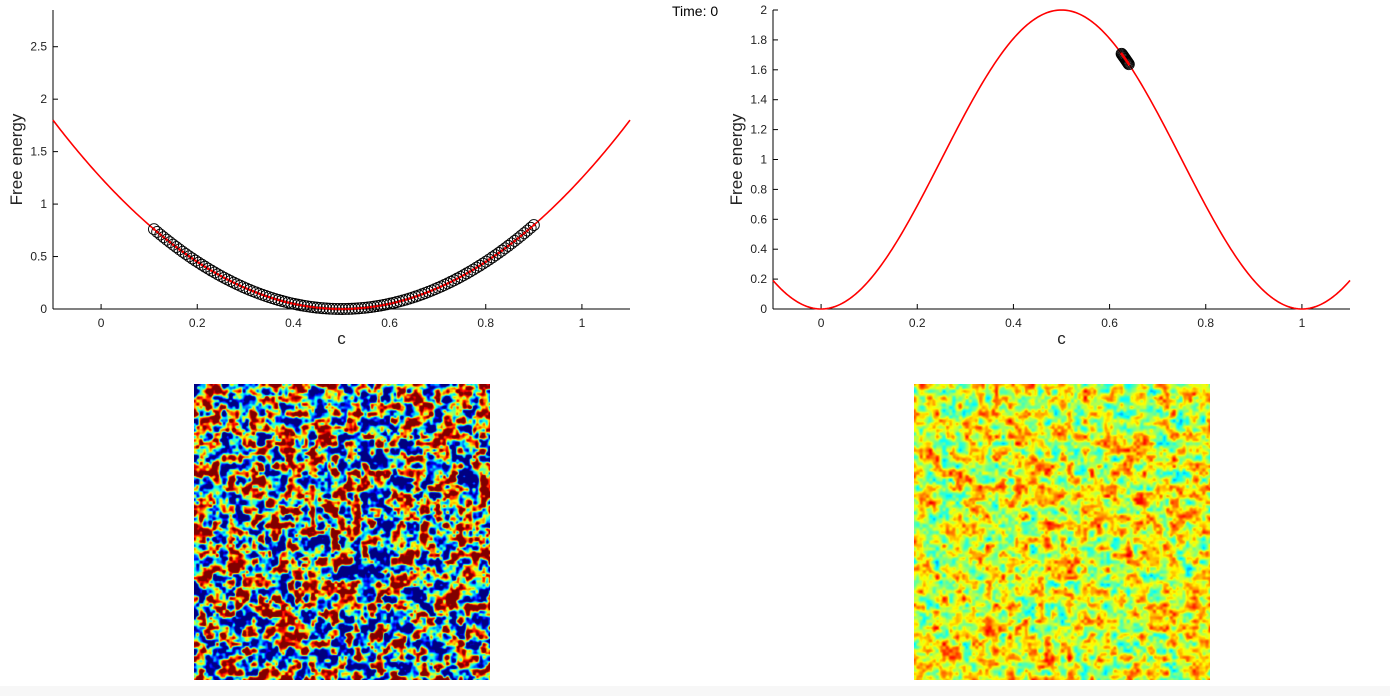 Image resolution: width=1390 pixels, height=696 pixels. Describe the element at coordinates (758, 189) in the screenshot. I see `y-tick-label: 0.8` at that location.